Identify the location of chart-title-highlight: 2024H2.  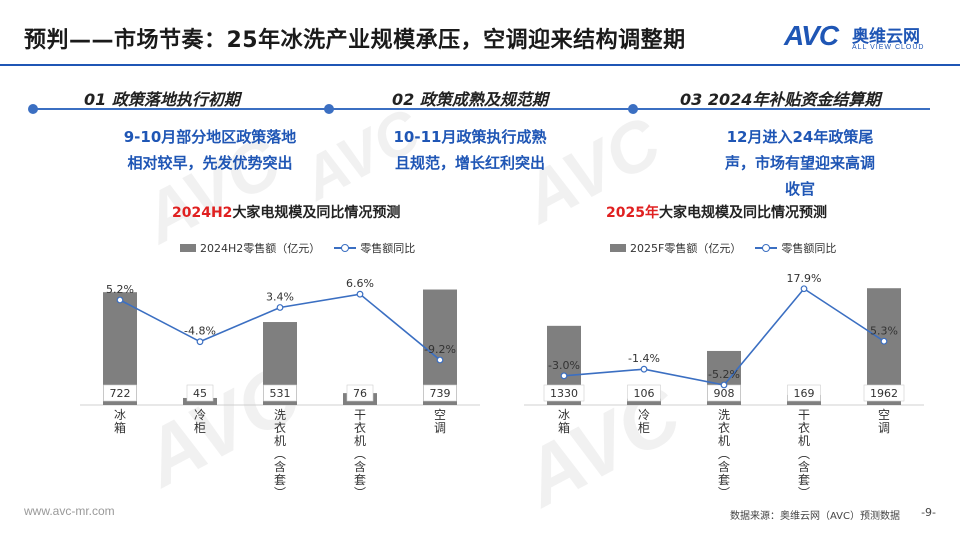
(202, 213).